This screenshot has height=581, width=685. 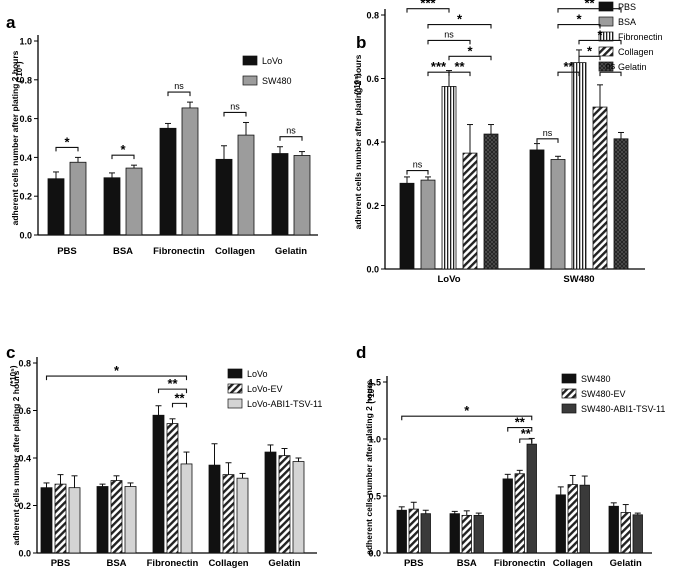 I want to click on y-tick-label: 0.8, so click(x=372, y=16).